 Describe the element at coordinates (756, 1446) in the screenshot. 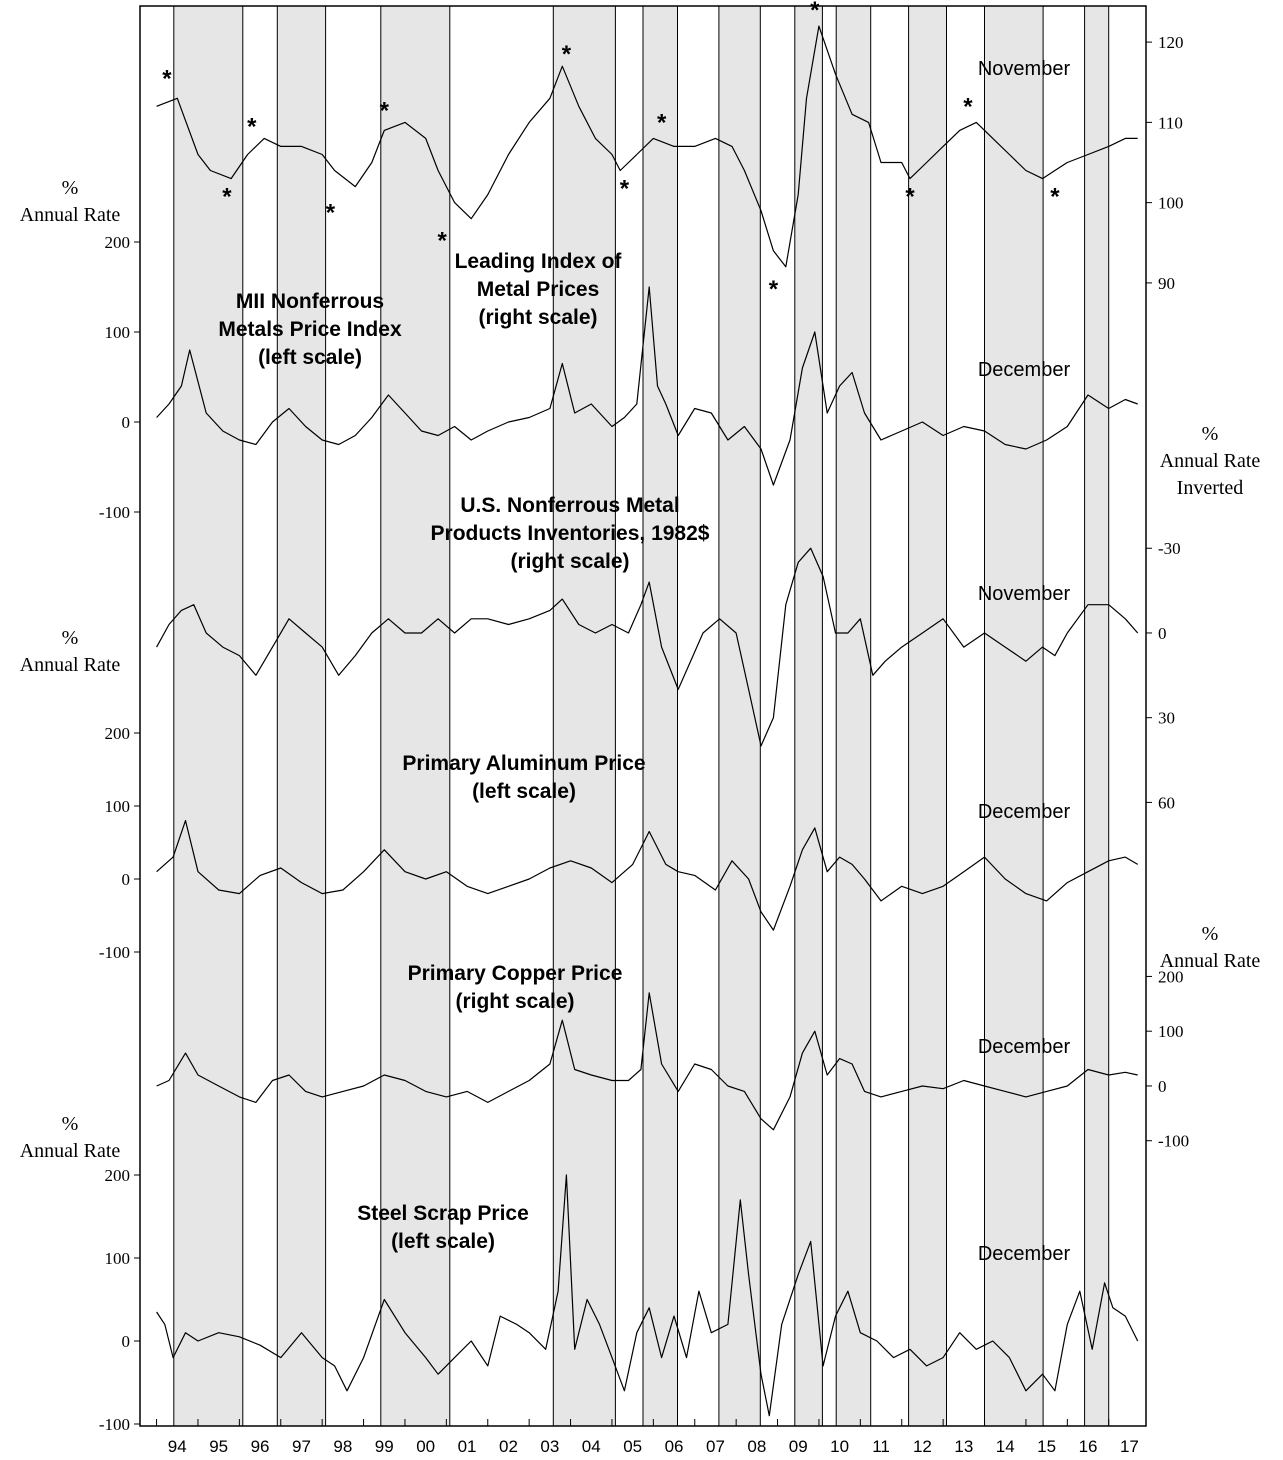

I see `x-tick-label-08: 08` at that location.